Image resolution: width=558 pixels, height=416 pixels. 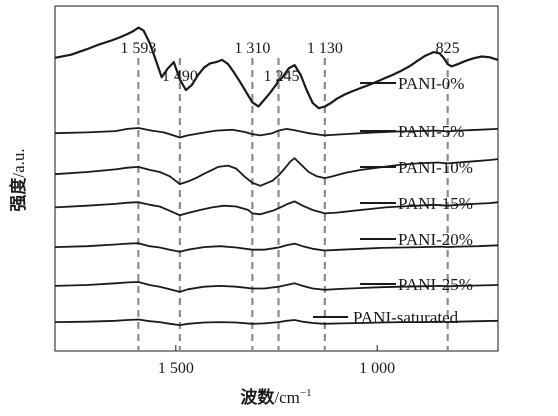 I want to click on series-line-pani-saturated, so click(x=276, y=322).